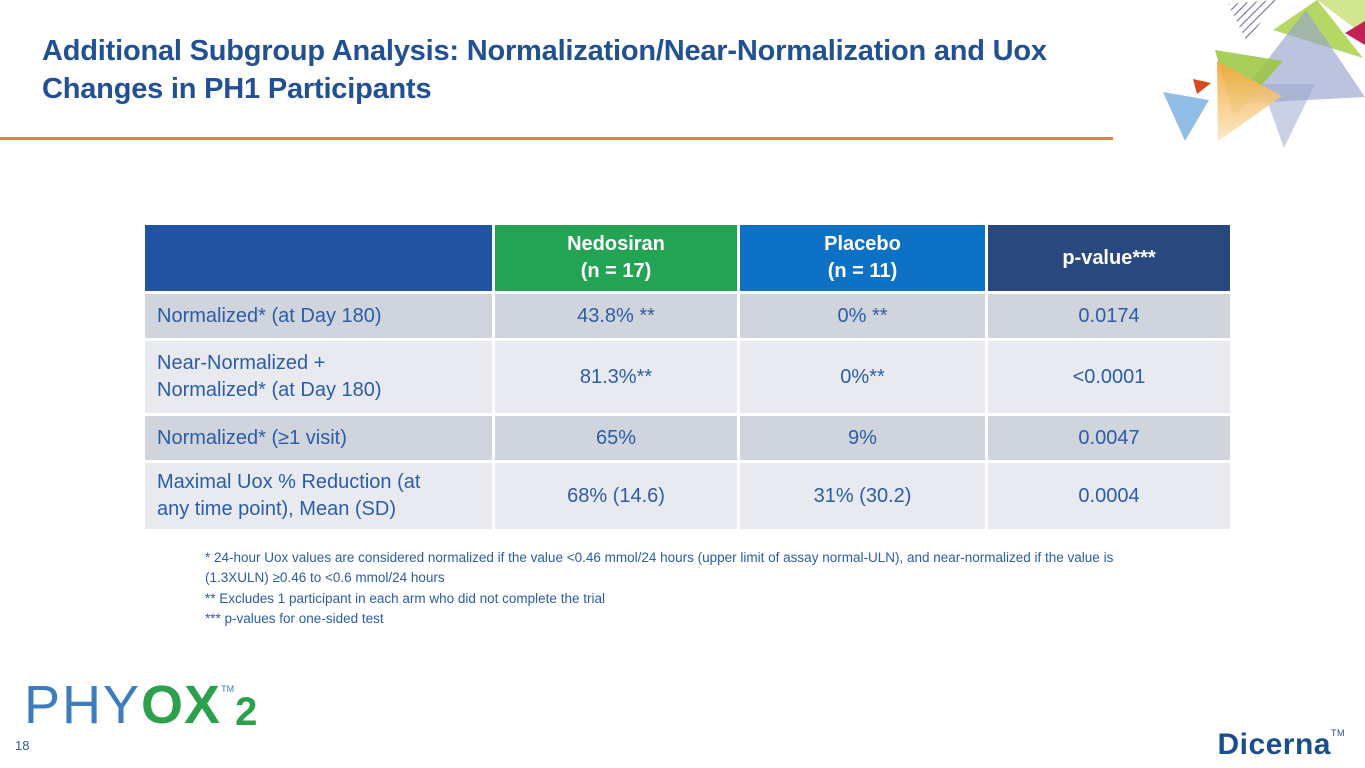 The width and height of the screenshot is (1365, 768). What do you see at coordinates (294, 618) in the screenshot?
I see `footnote-3: *** p-values for one-sided test` at bounding box center [294, 618].